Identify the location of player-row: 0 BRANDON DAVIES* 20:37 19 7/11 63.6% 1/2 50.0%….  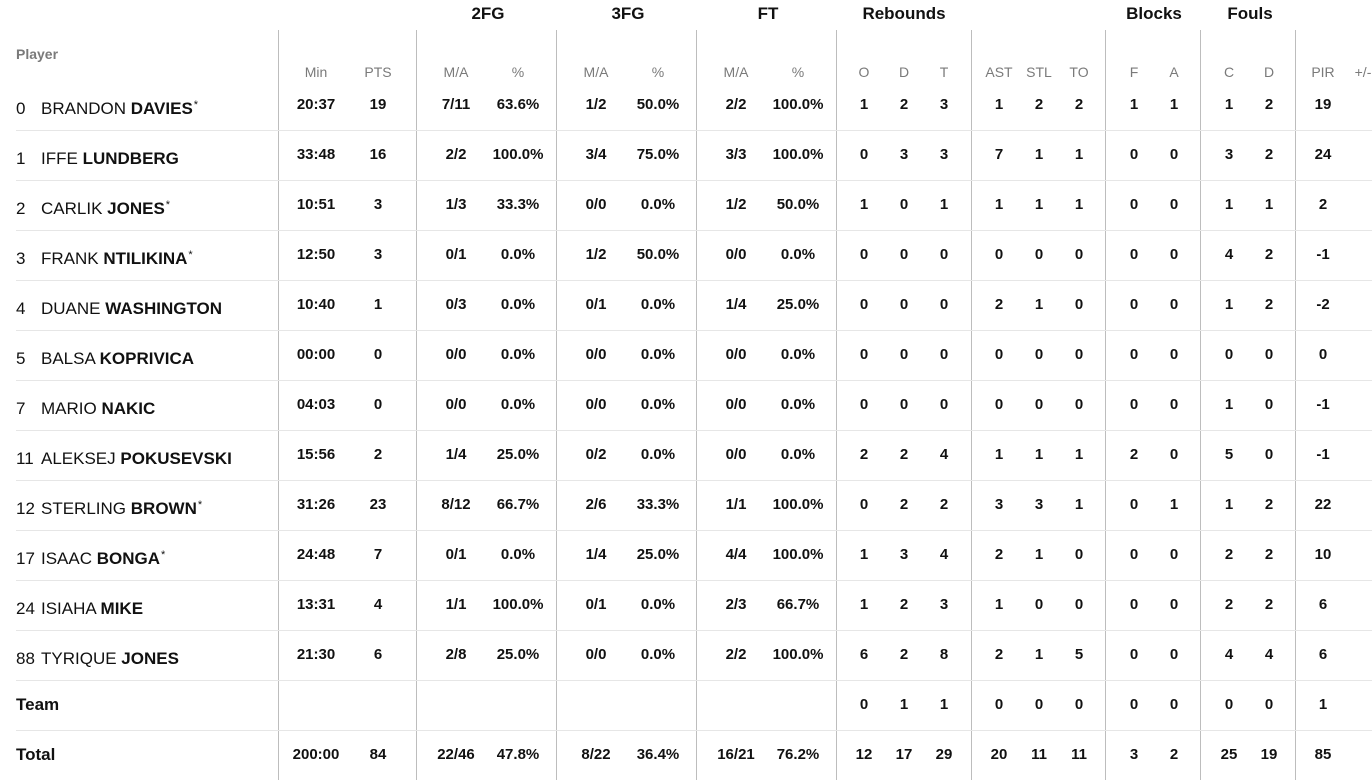
(686, 105).